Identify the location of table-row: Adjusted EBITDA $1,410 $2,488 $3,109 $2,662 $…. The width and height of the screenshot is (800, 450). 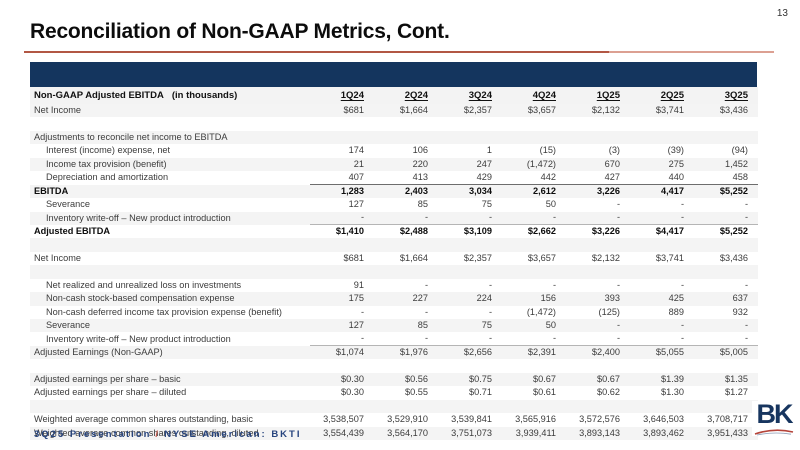
(394, 231).